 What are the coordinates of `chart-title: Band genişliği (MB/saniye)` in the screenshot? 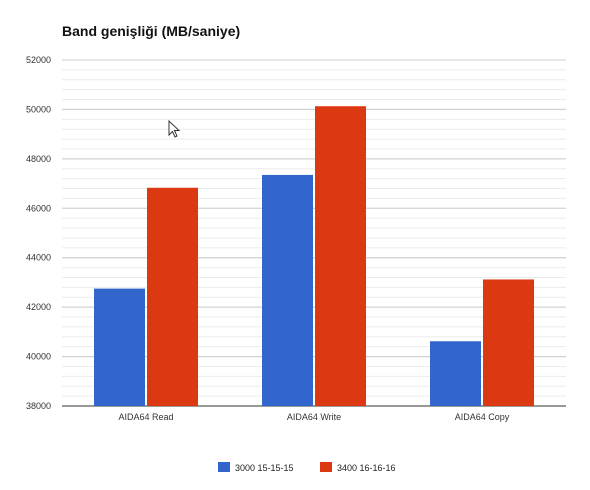 It's located at (151, 31).